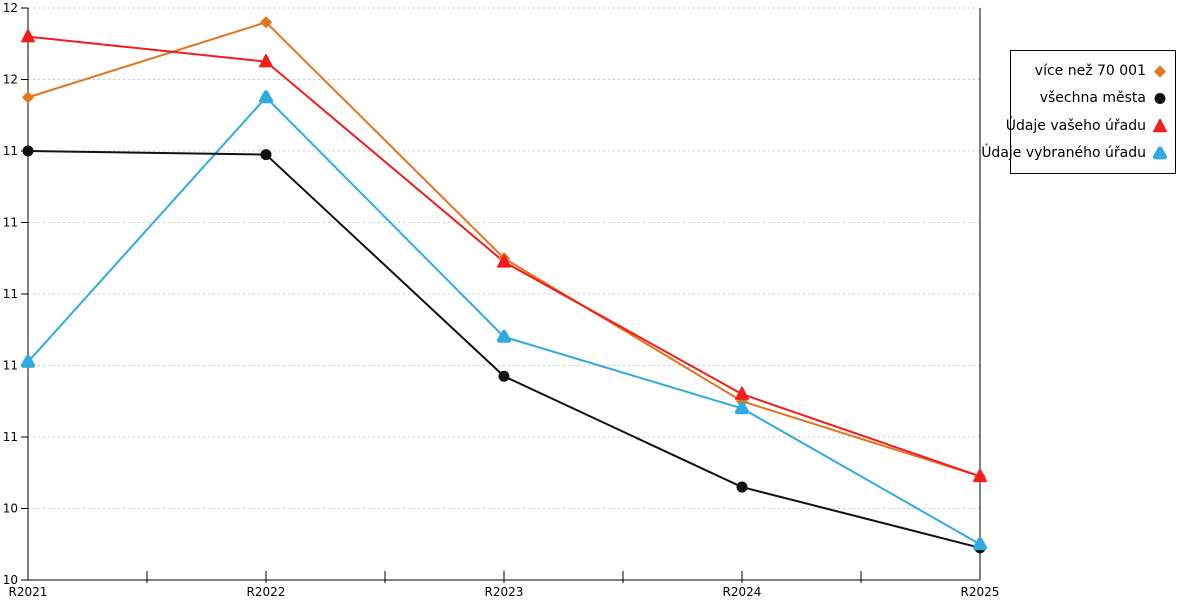 The image size is (1200, 600). Describe the element at coordinates (1090, 70) in the screenshot. I see `legend-item-label: více než 70 001` at that location.